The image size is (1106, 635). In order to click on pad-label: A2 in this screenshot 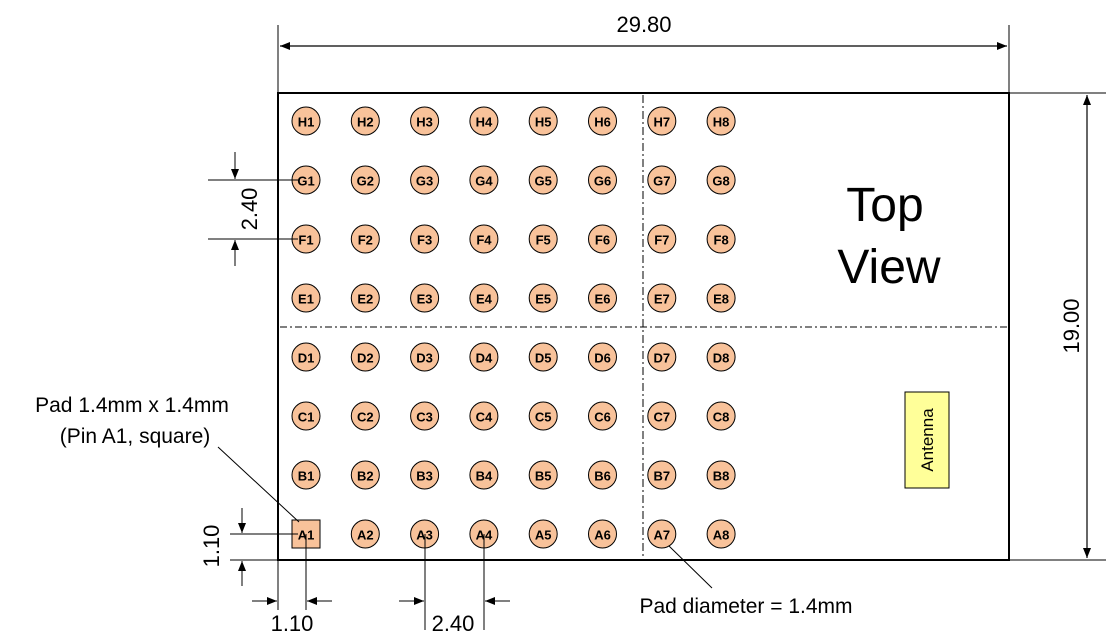, I will do `click(365, 535)`.